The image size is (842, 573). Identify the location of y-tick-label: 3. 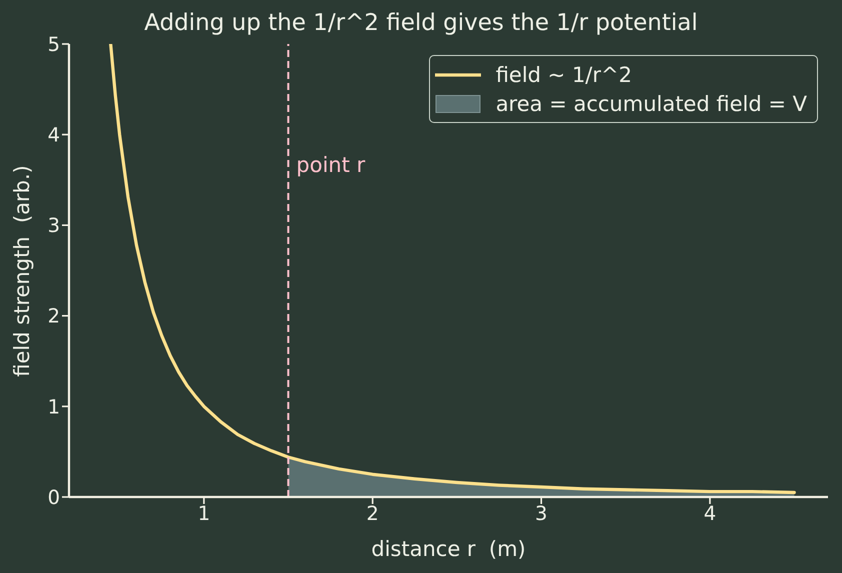
(54, 226).